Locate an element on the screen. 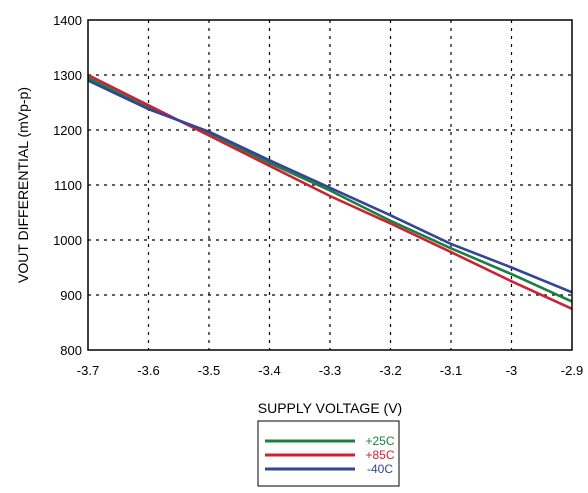  y-tick-label: 800 is located at coordinates (71, 350).